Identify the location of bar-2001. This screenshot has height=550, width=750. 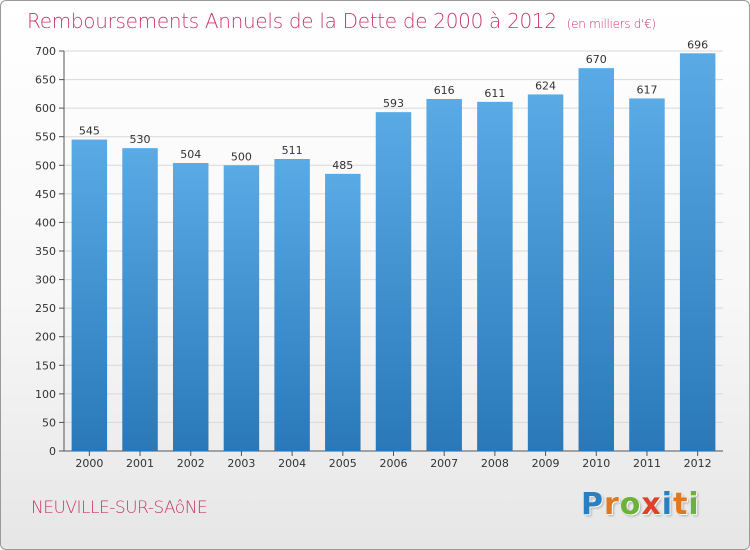
(140, 299).